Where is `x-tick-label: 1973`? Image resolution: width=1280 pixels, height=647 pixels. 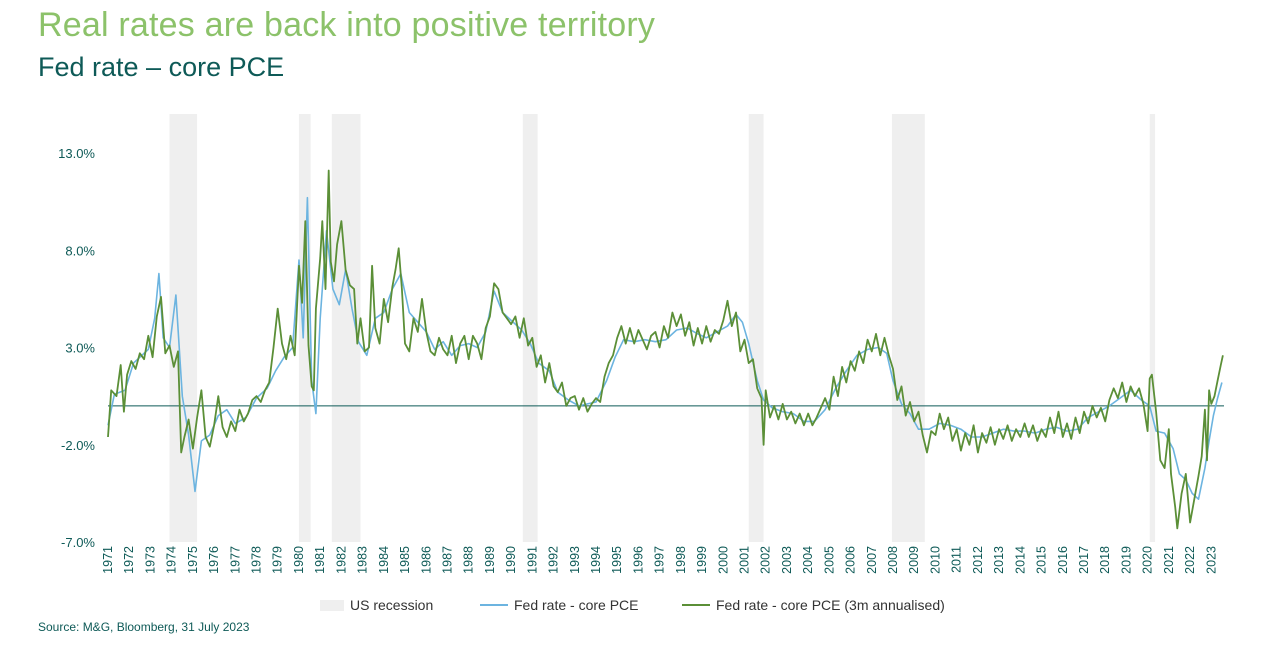 x-tick-label: 1973 is located at coordinates (150, 560).